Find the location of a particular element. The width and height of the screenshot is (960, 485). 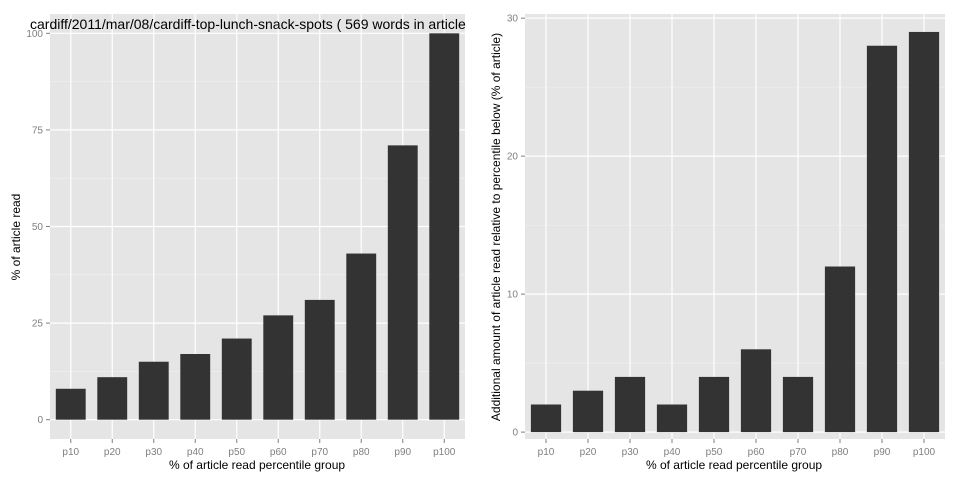

y-tick-label: 10 is located at coordinates (513, 295).